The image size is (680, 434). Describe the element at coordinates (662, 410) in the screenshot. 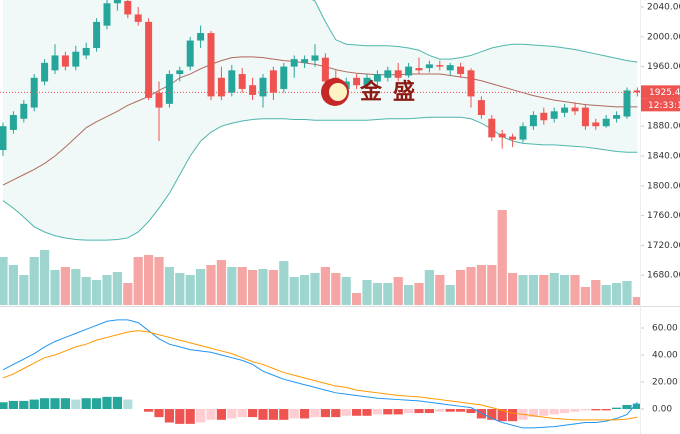

I see `macd-tick-label: 0.00` at that location.